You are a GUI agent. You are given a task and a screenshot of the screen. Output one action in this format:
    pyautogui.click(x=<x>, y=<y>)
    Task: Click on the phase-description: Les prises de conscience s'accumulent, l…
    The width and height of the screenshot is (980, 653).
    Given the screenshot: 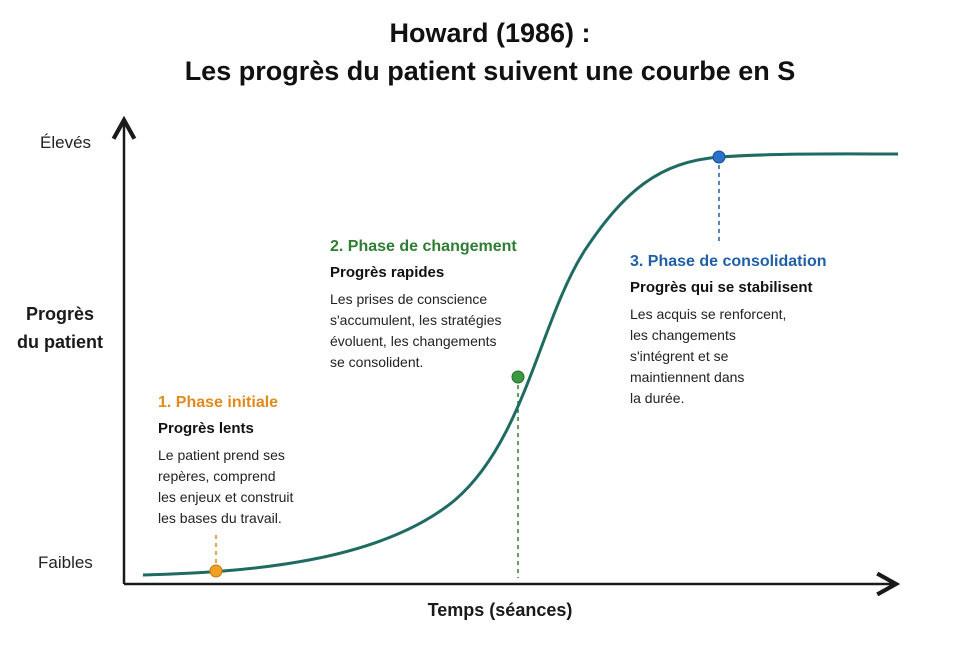 What is the action you would take?
    pyautogui.click(x=445, y=331)
    